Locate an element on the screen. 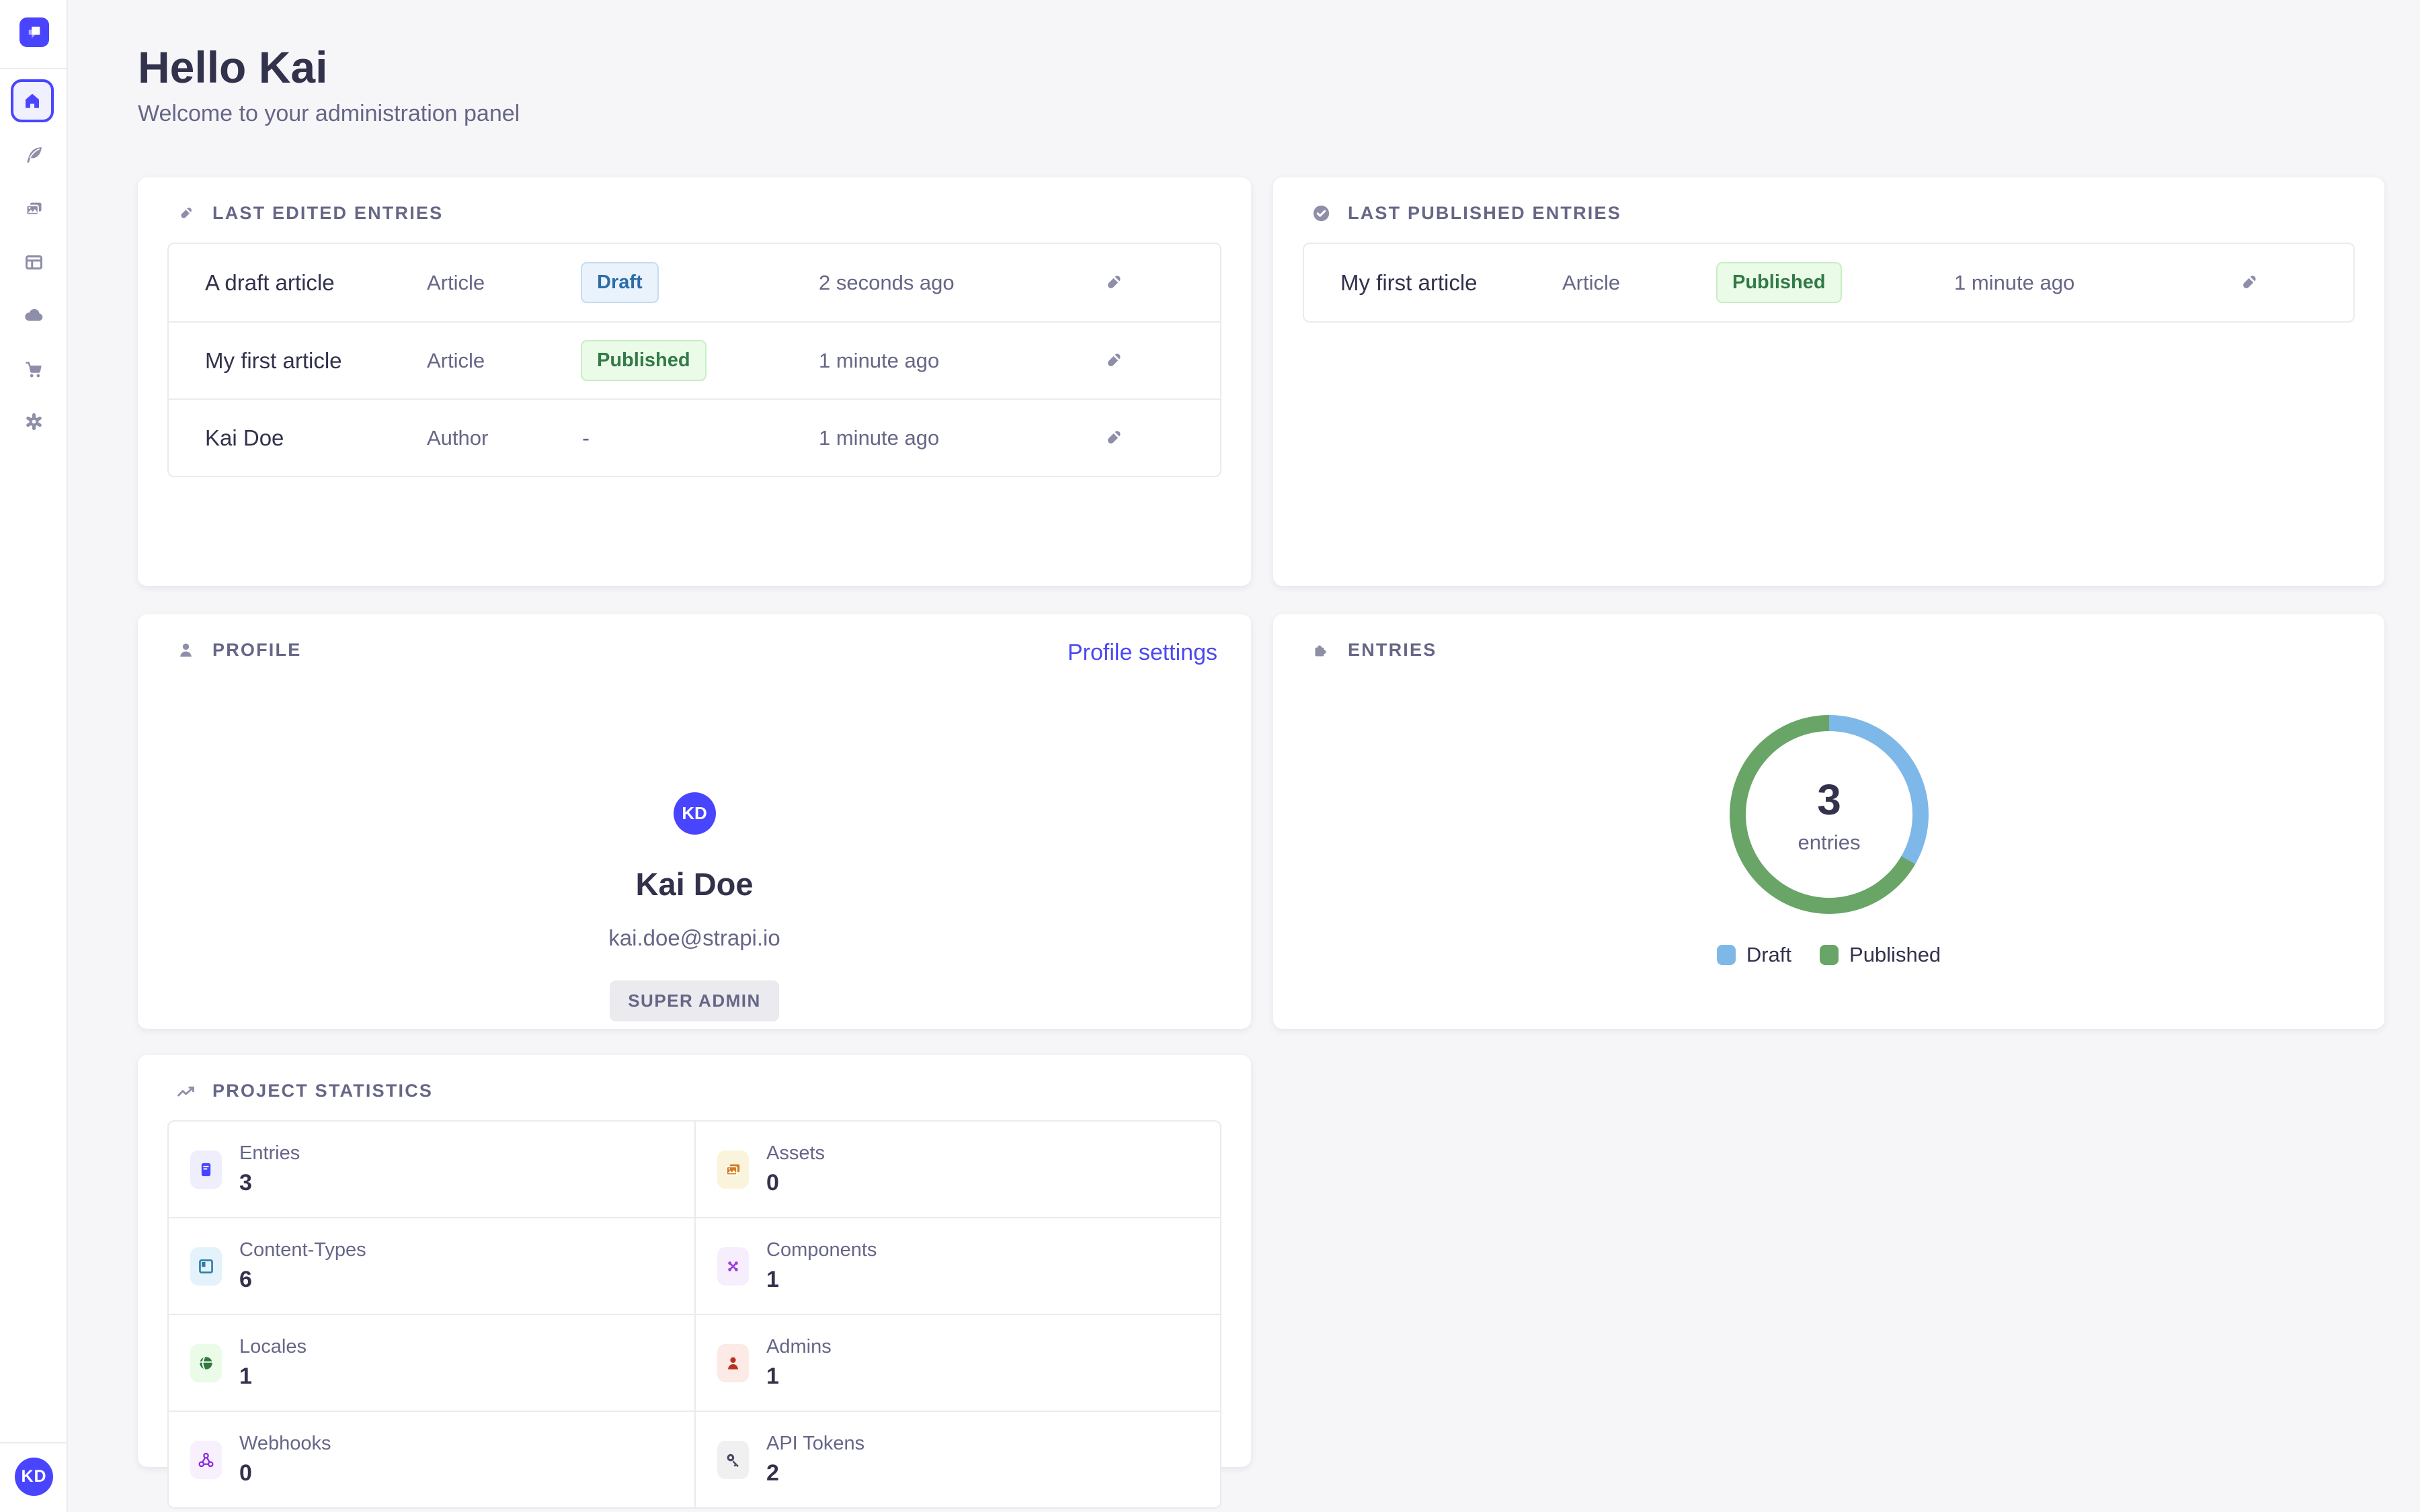 The image size is (2420, 1512). chart-legend: Draft Published is located at coordinates (1828, 955).